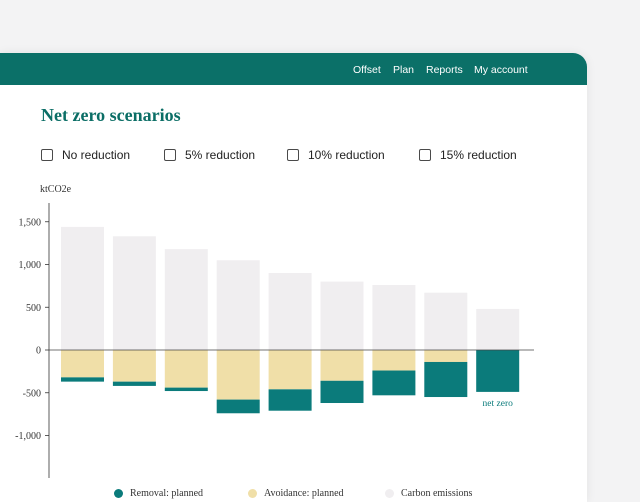  What do you see at coordinates (437, 493) in the screenshot?
I see `legend-emissions-label: Carbon emissions` at bounding box center [437, 493].